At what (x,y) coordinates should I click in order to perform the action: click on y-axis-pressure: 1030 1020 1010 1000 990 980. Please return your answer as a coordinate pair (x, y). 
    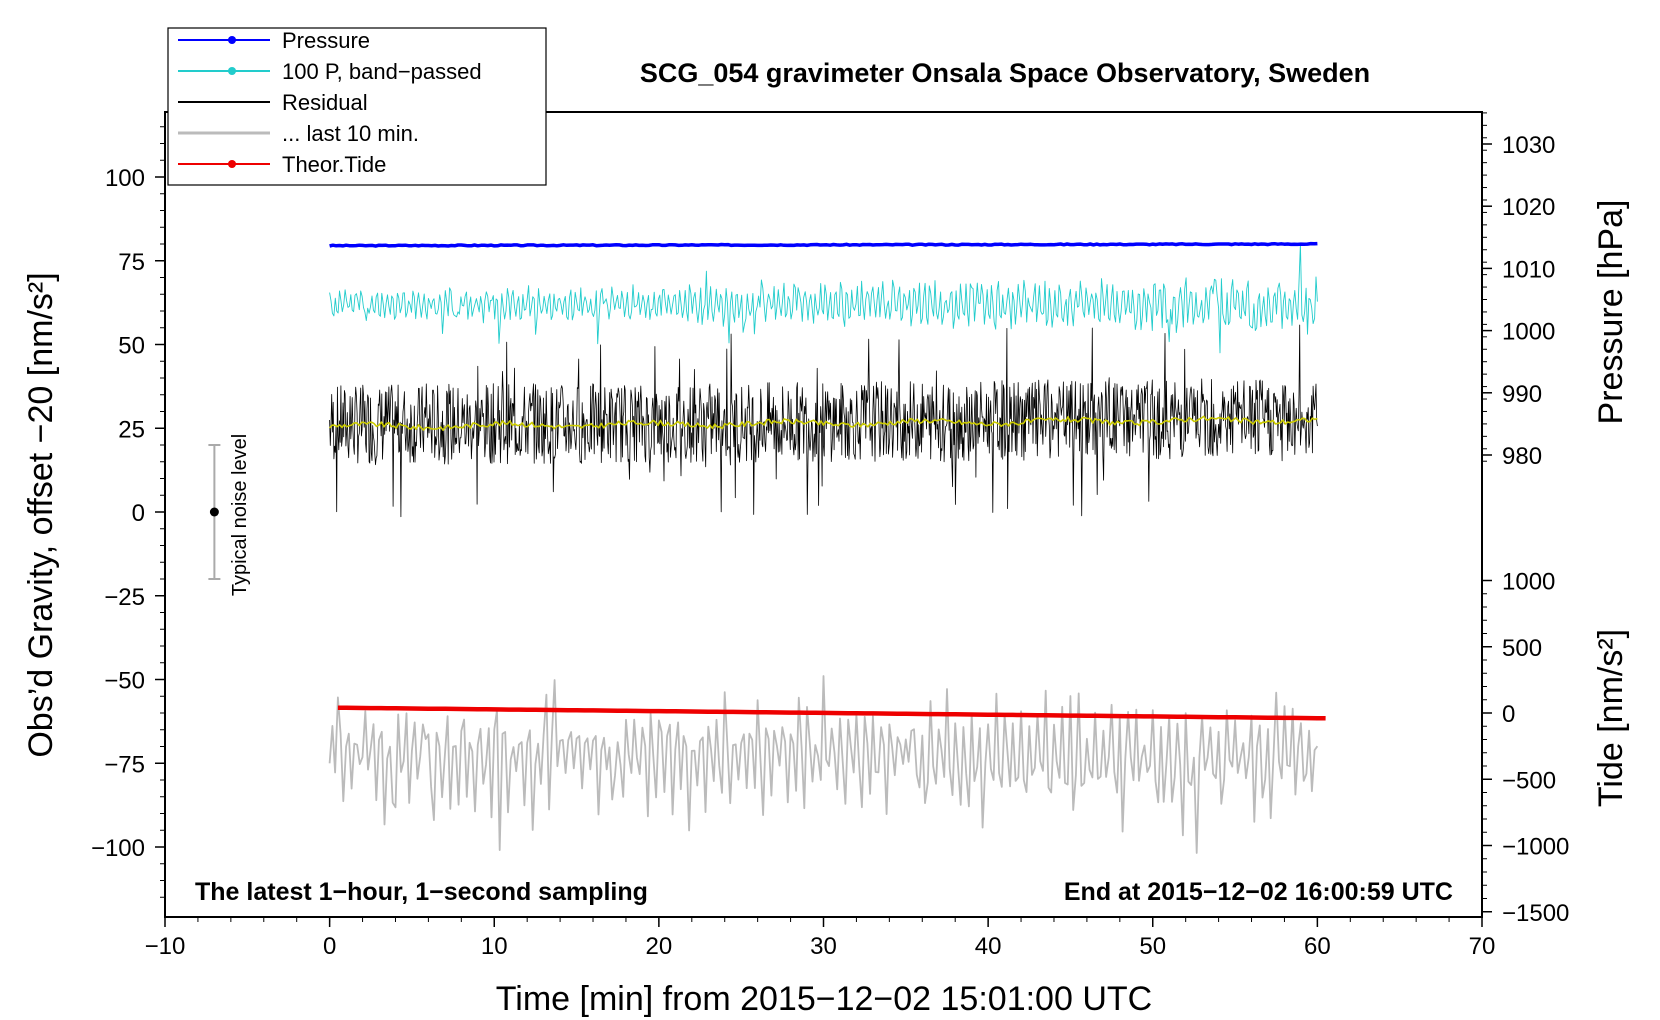
    Looking at the image, I should click on (1518, 291).